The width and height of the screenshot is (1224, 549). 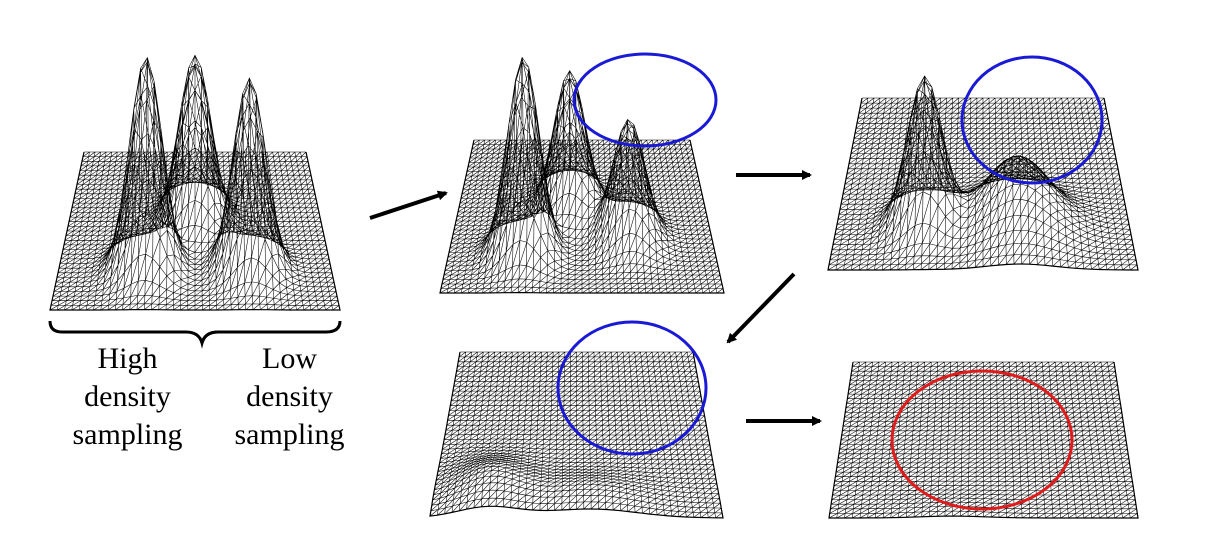 I want to click on mesh-outline-p0, so click(x=195, y=231).